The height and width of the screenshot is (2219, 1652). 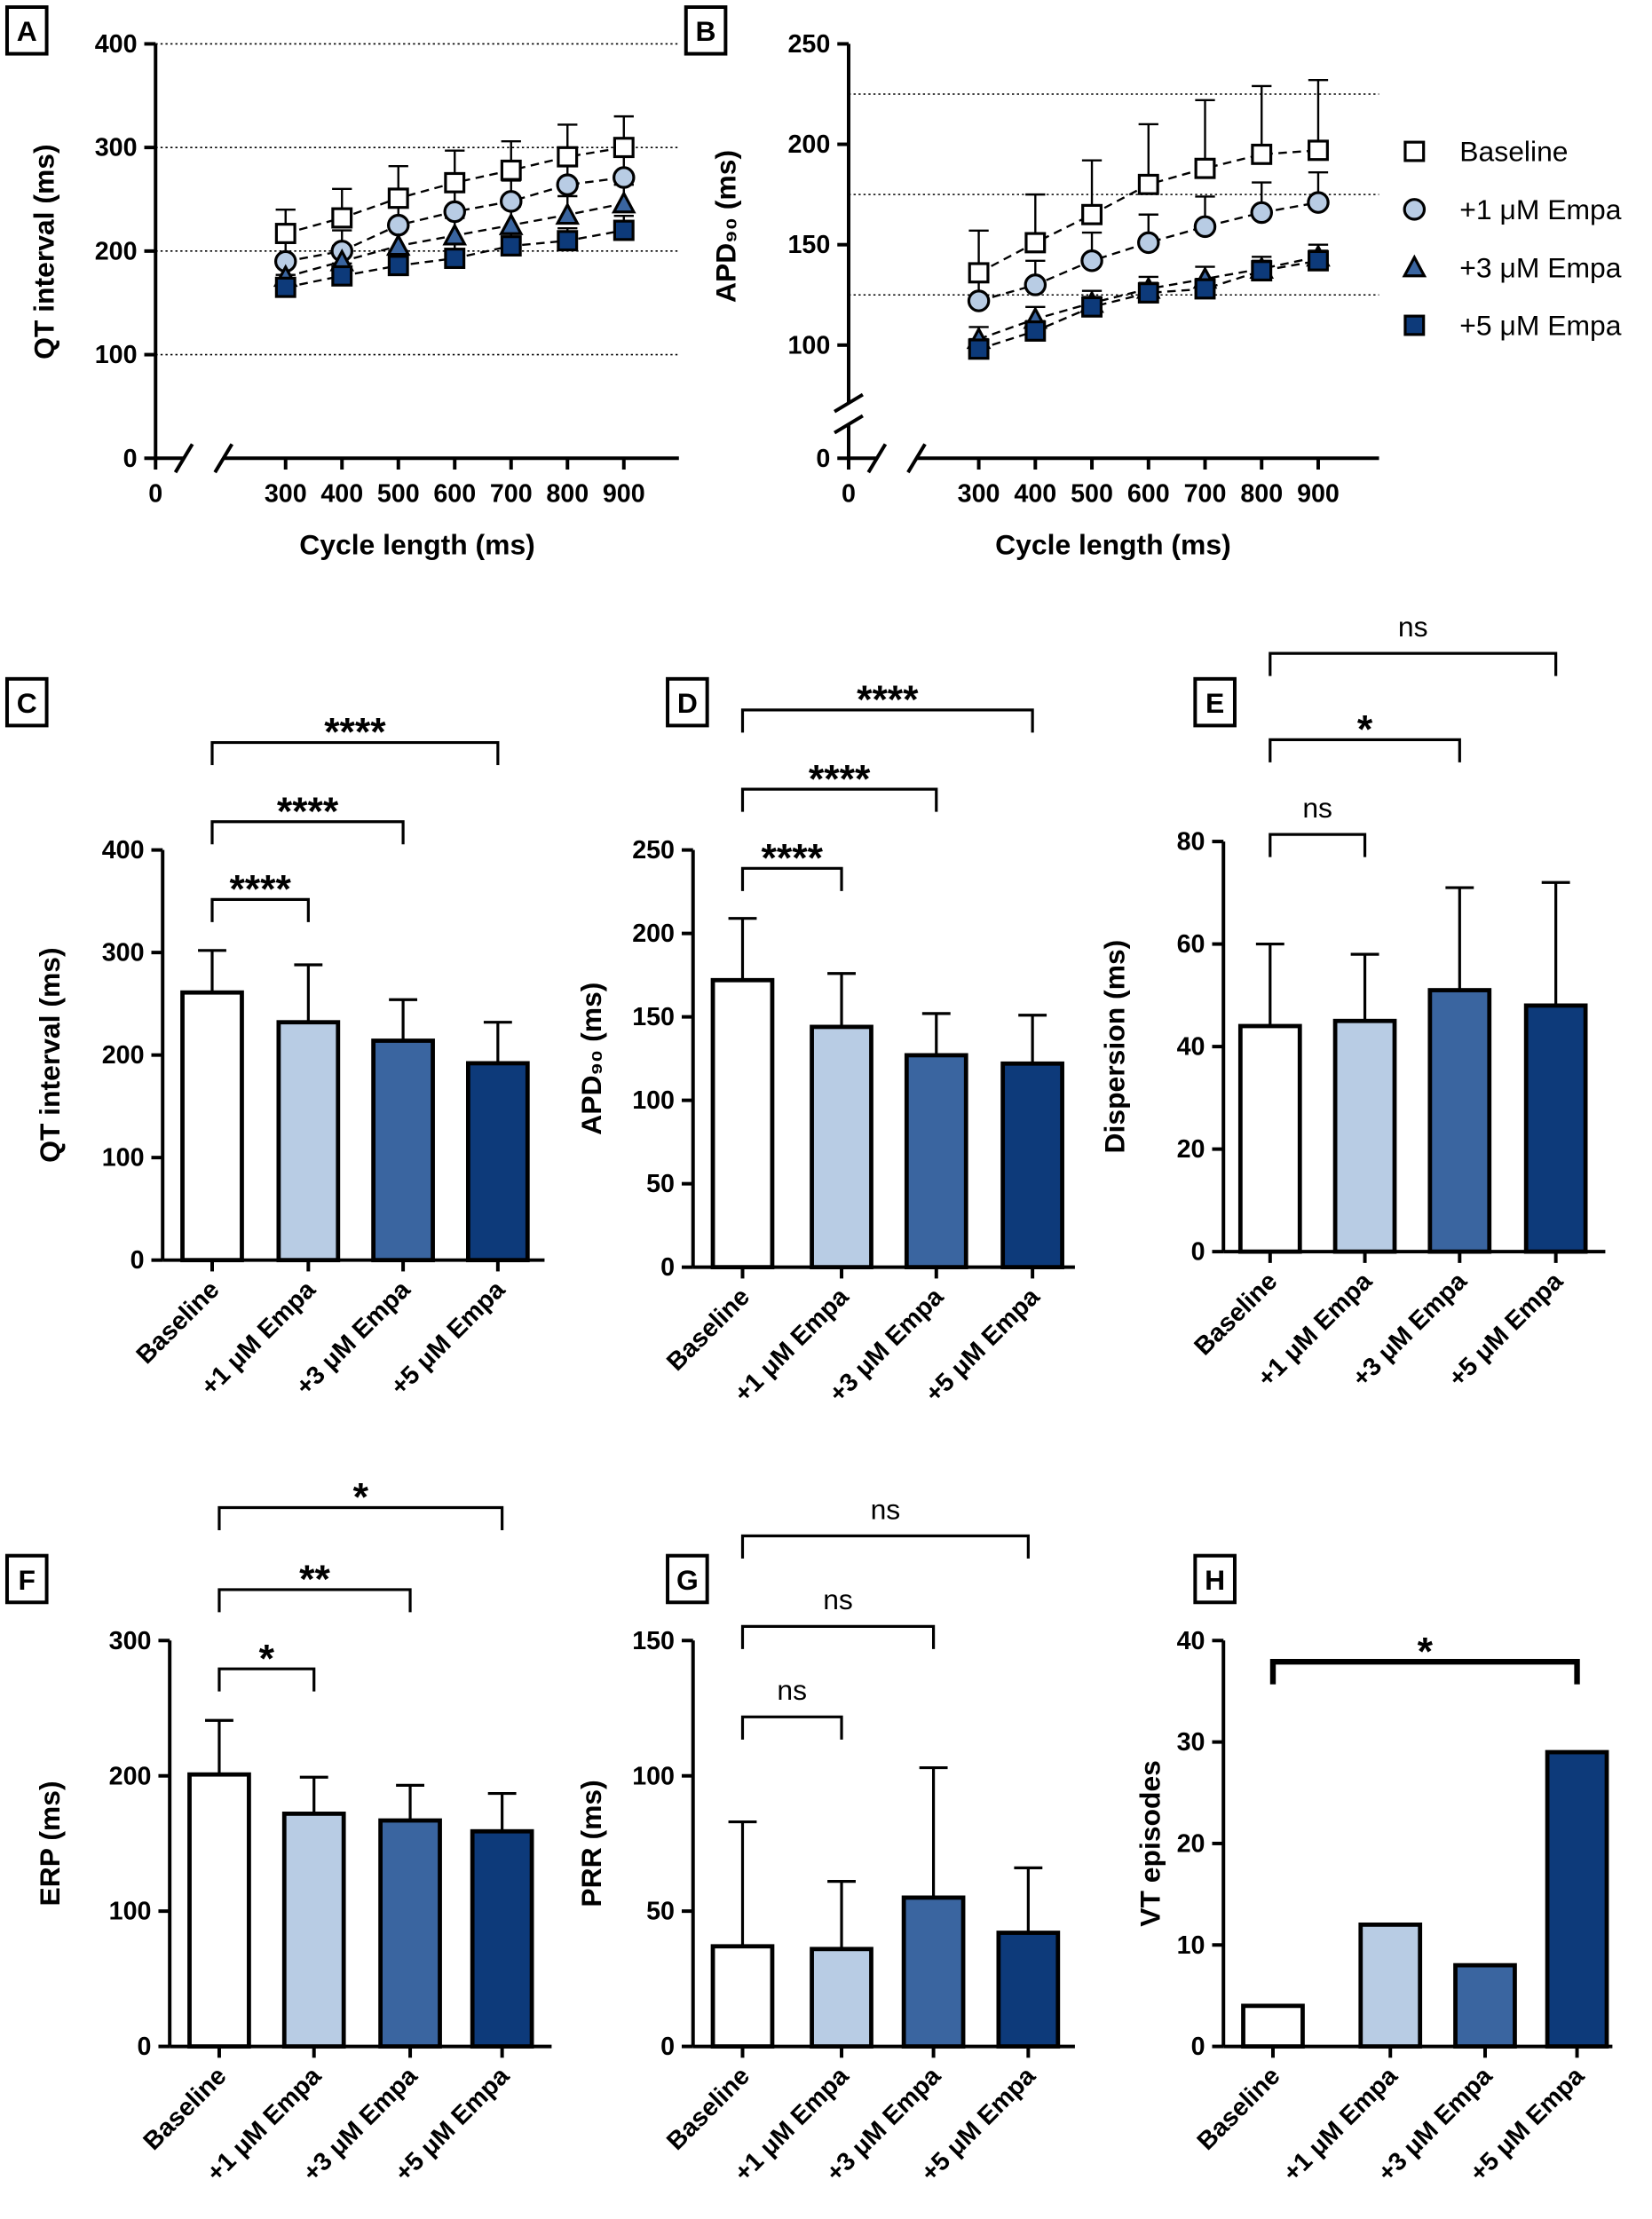 I want to click on panel-label: H, so click(x=1215, y=1580).